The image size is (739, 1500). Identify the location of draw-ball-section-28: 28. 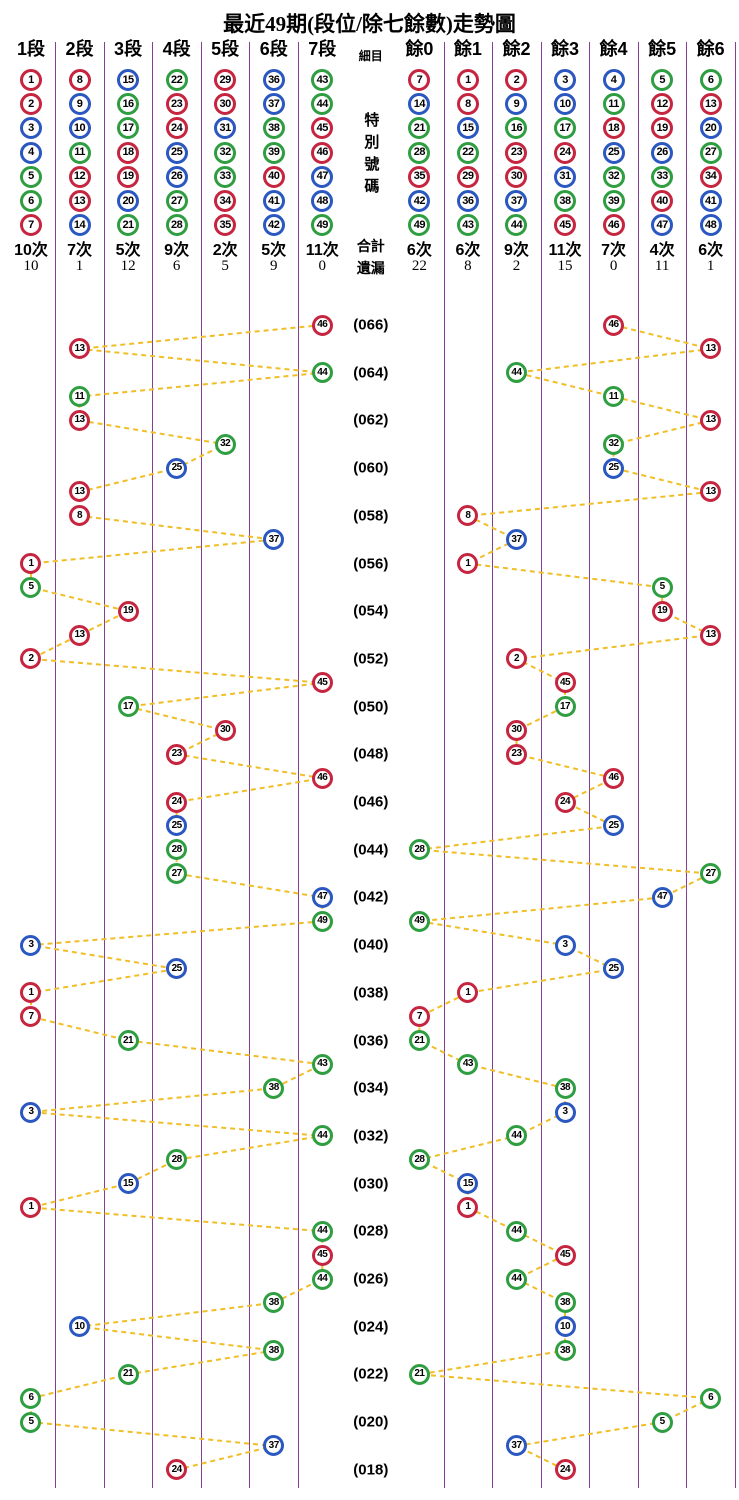
(177, 1160).